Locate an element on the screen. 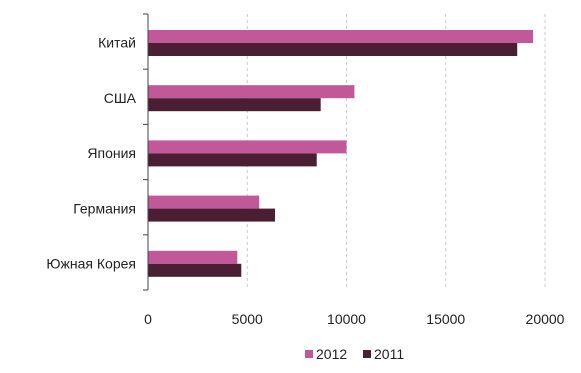 This screenshot has width=581, height=373. axes is located at coordinates (146, 152).